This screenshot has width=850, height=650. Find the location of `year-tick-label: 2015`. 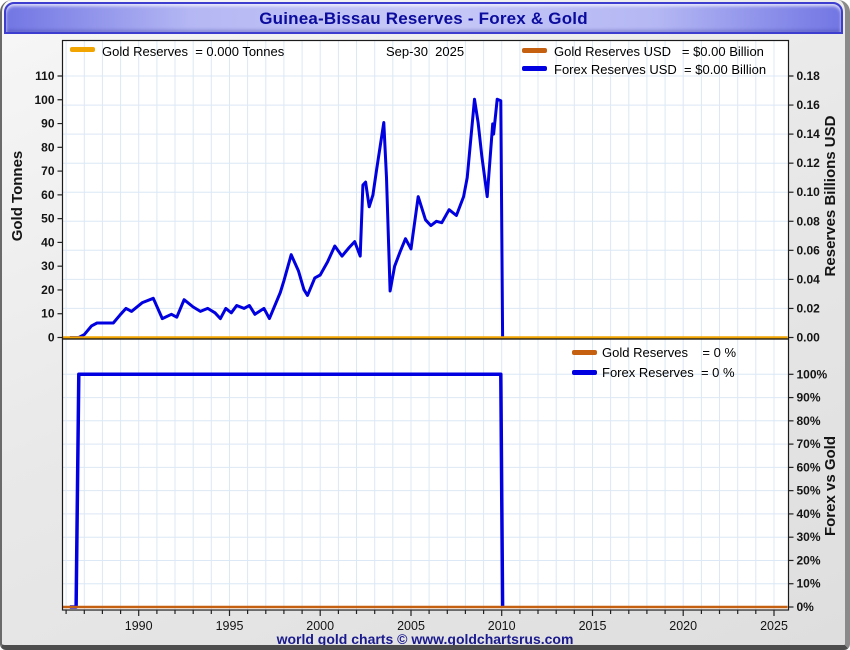

year-tick-label: 2015 is located at coordinates (593, 626).